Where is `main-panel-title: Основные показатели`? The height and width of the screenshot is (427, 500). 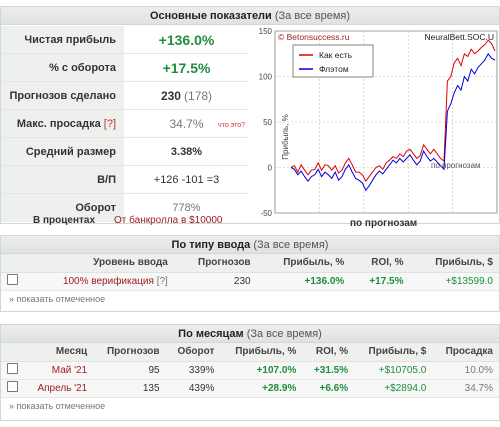 main-panel-title: Основные показатели is located at coordinates (210, 16).